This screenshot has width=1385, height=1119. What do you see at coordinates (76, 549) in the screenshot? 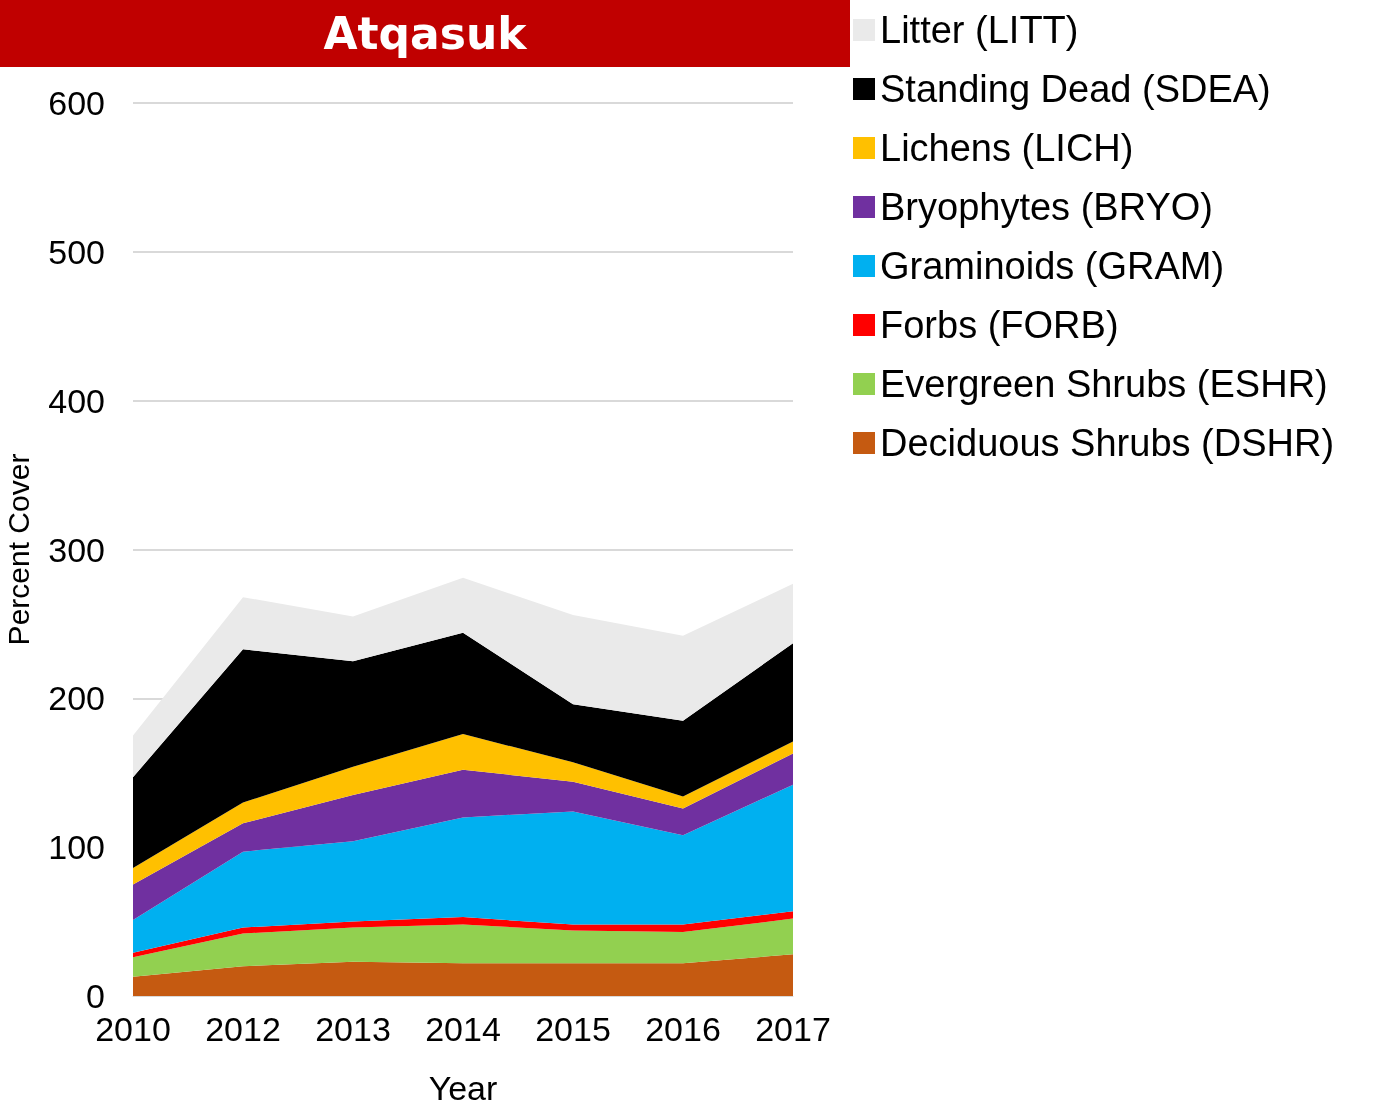
I see `y-tick-label: 300` at bounding box center [76, 549].